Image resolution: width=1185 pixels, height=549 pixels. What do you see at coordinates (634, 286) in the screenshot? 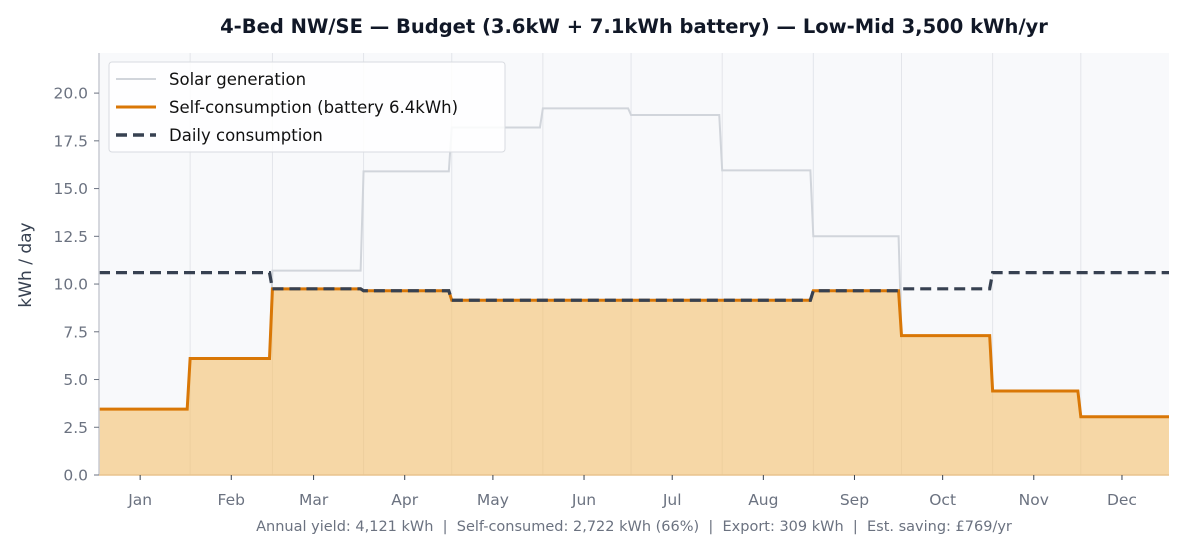
I see `daily-consumption-line` at bounding box center [634, 286].